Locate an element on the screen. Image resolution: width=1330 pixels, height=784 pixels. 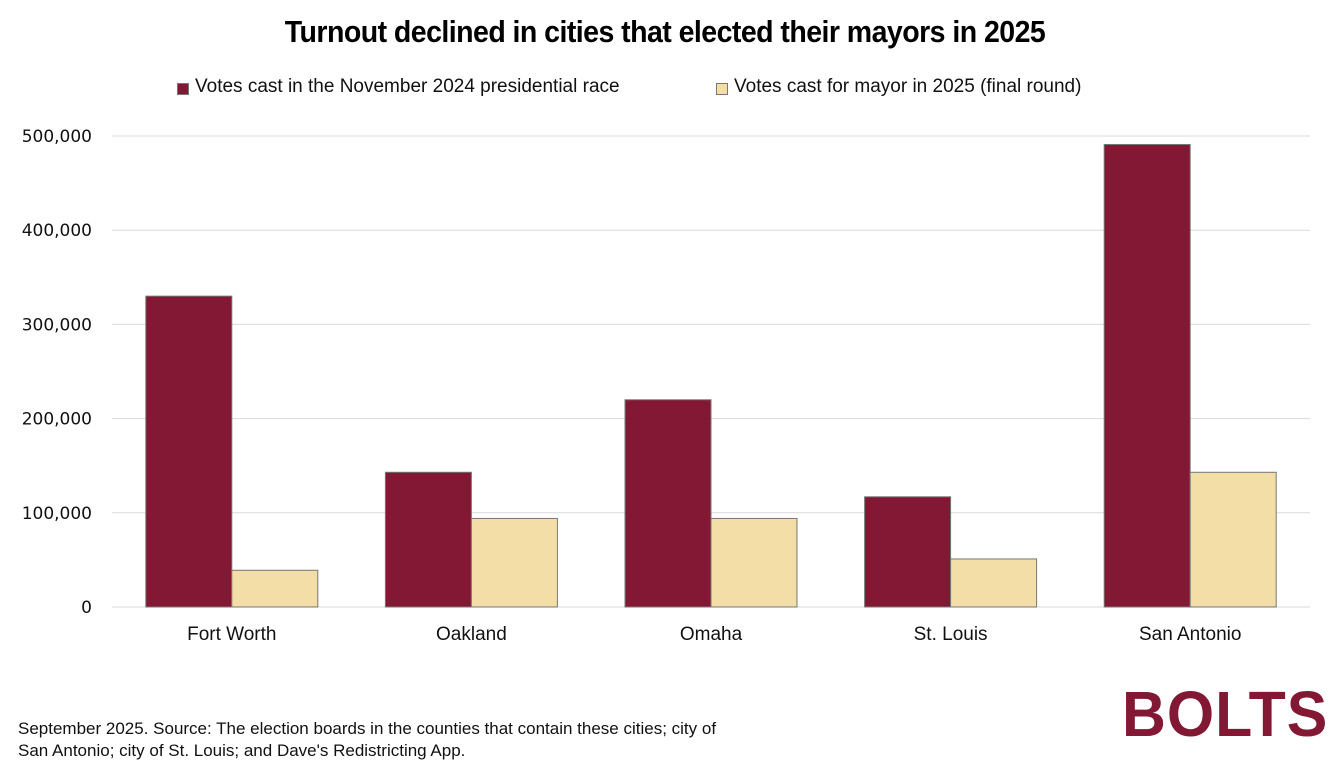
y-tick-label: 100,000 is located at coordinates (57, 514).